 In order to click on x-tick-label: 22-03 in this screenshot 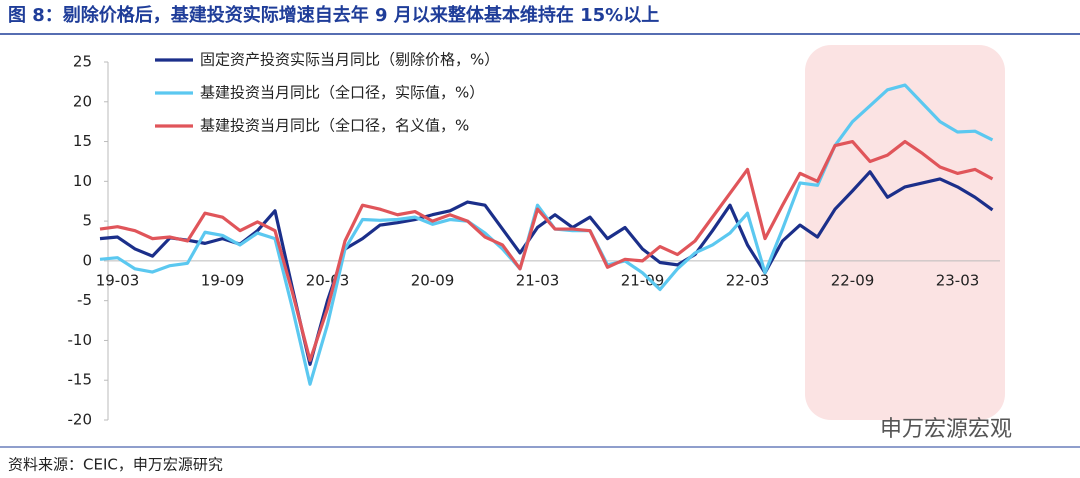, I will do `click(748, 280)`.